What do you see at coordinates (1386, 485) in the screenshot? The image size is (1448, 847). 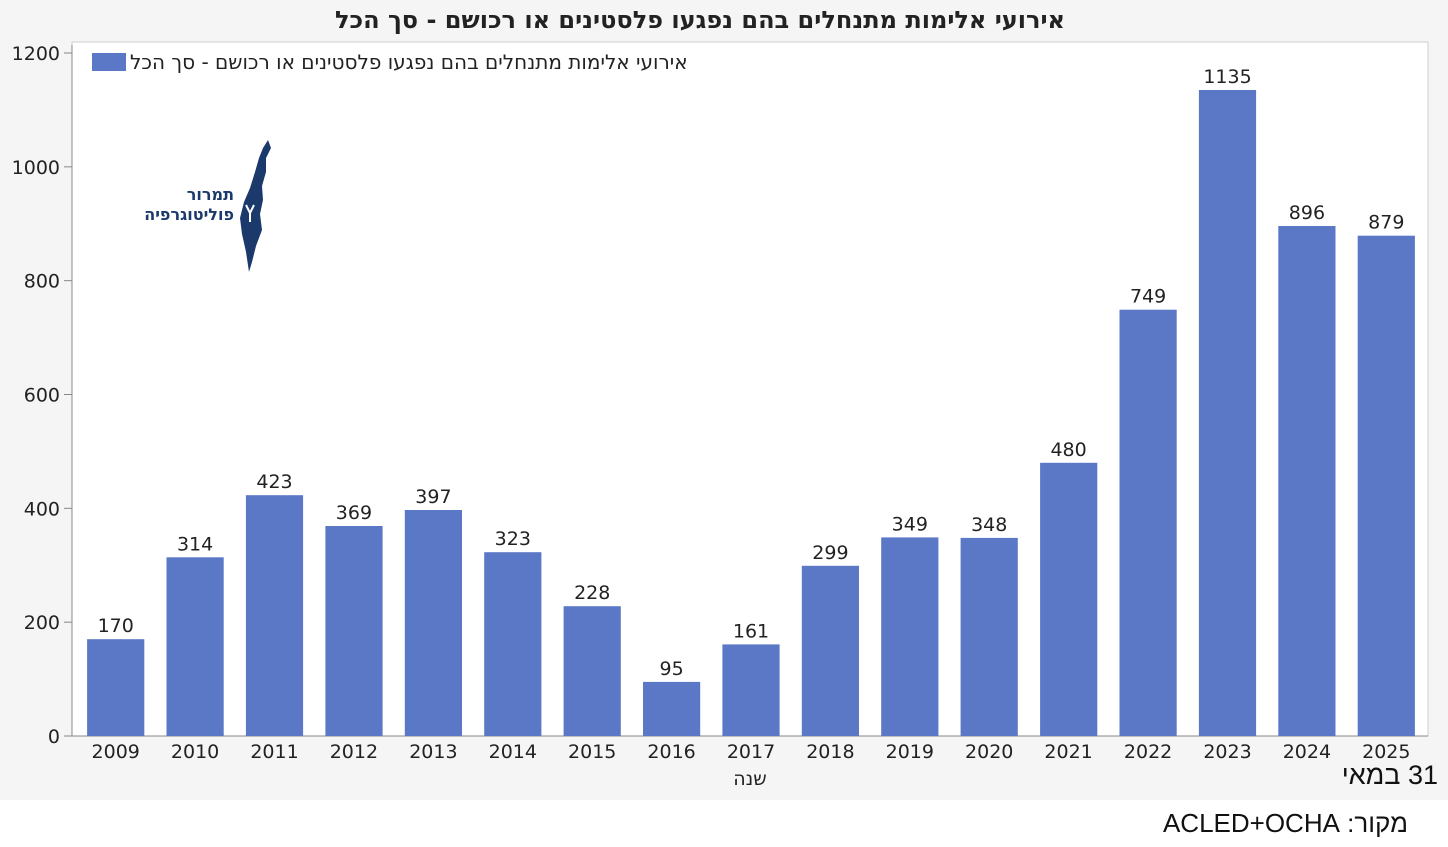 I see `bar-2025` at bounding box center [1386, 485].